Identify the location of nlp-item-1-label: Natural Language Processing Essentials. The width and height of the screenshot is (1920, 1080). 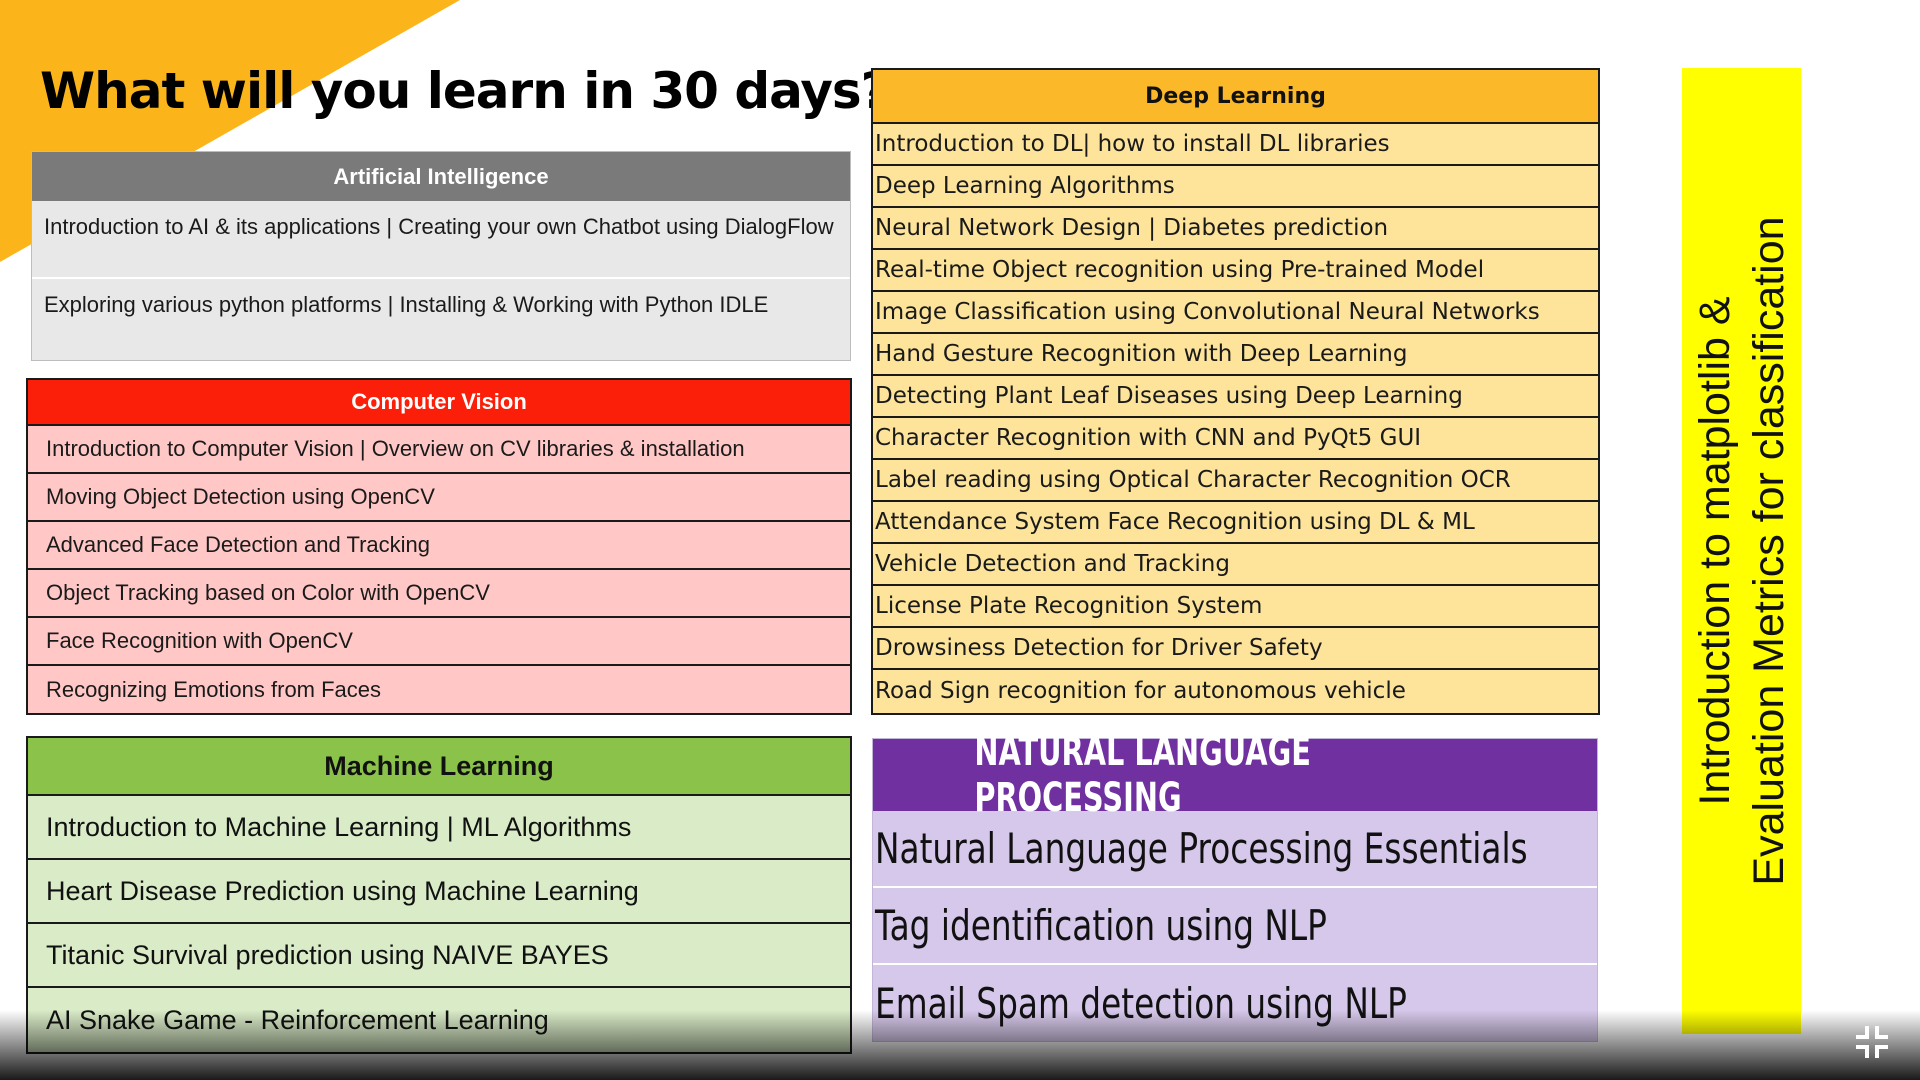
(1201, 848).